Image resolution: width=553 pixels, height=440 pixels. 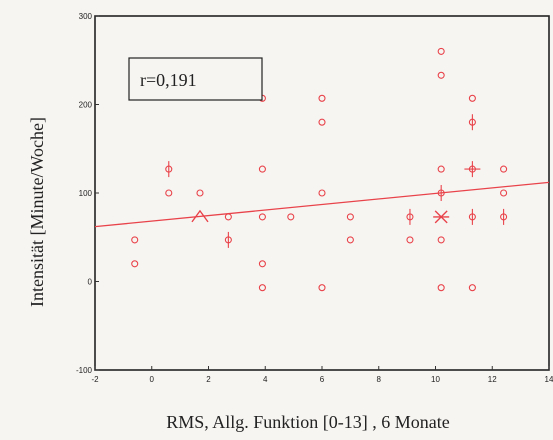 What do you see at coordinates (492, 379) in the screenshot?
I see `x-tick-label: 12` at bounding box center [492, 379].